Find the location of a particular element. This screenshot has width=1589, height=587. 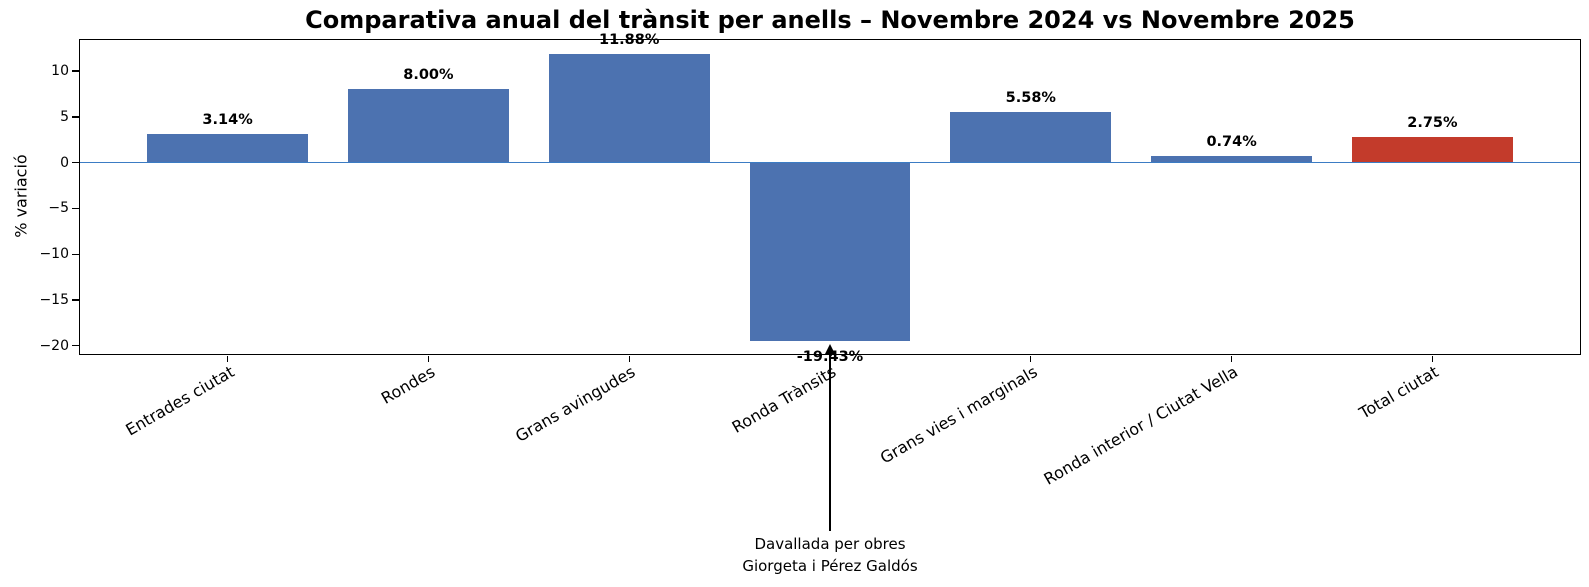

y-axis-title: % variació is located at coordinates (21, 196).